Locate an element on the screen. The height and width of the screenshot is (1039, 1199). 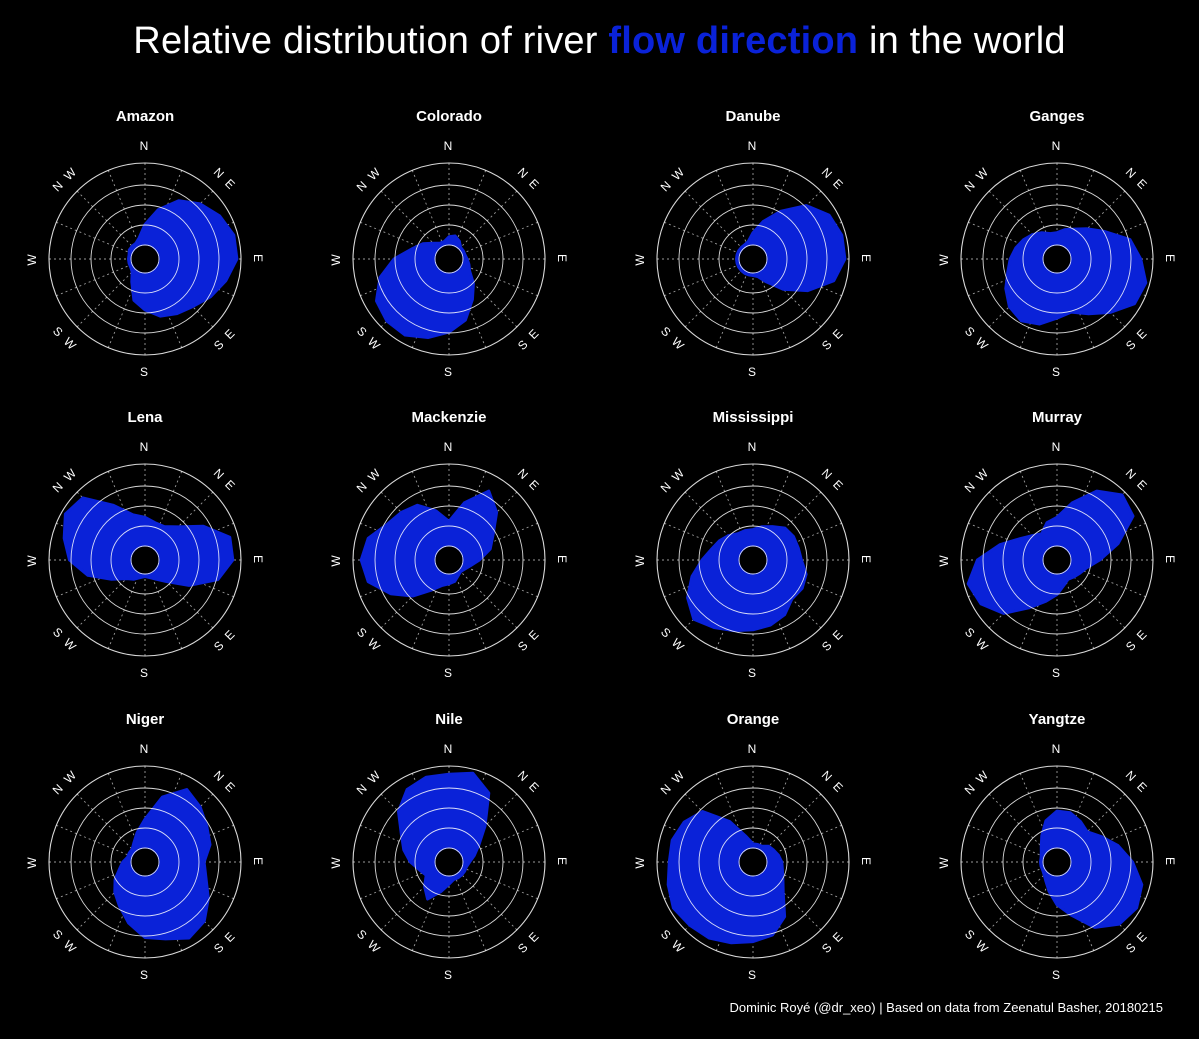
panel-niger: Niger N N E E S E S S W W N W is located at coordinates (152, 862).